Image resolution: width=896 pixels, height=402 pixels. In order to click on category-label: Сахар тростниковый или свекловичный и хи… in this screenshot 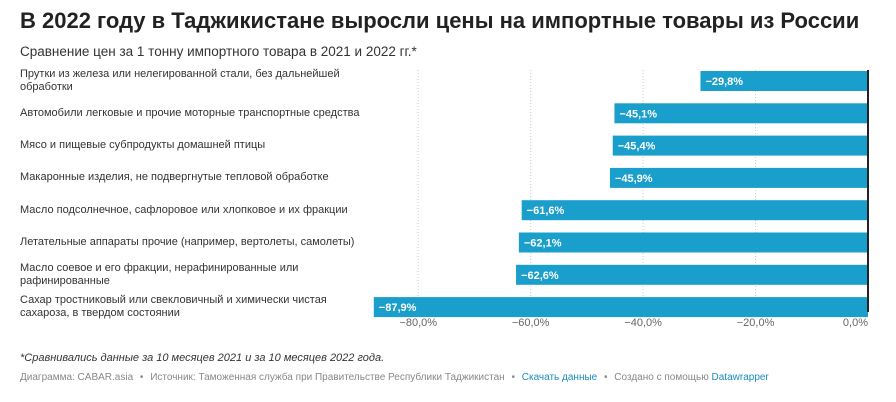, I will do `click(173, 307)`.